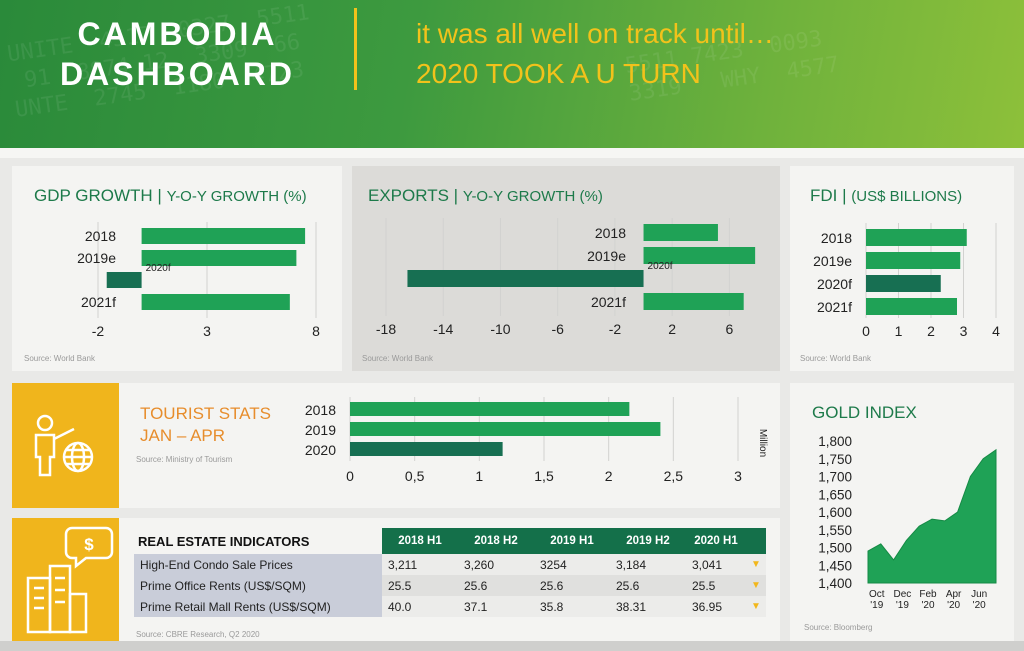 The height and width of the screenshot is (651, 1024). What do you see at coordinates (838, 627) in the screenshot?
I see `gold-source: Source: Bloomberg` at bounding box center [838, 627].